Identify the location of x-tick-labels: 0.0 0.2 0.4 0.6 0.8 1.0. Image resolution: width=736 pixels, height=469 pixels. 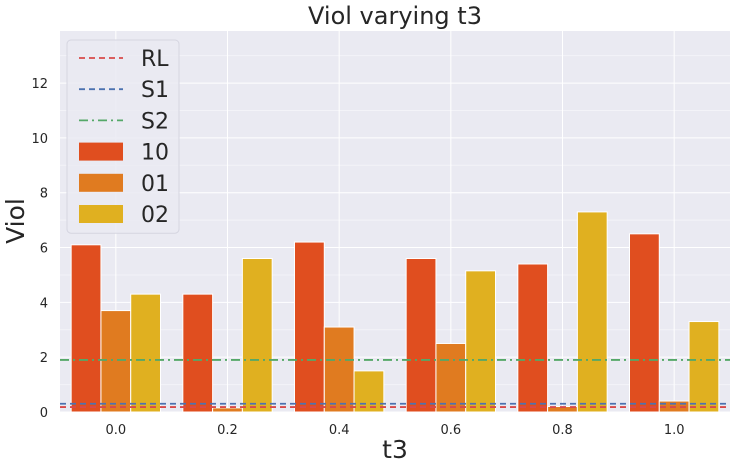
(394, 430).